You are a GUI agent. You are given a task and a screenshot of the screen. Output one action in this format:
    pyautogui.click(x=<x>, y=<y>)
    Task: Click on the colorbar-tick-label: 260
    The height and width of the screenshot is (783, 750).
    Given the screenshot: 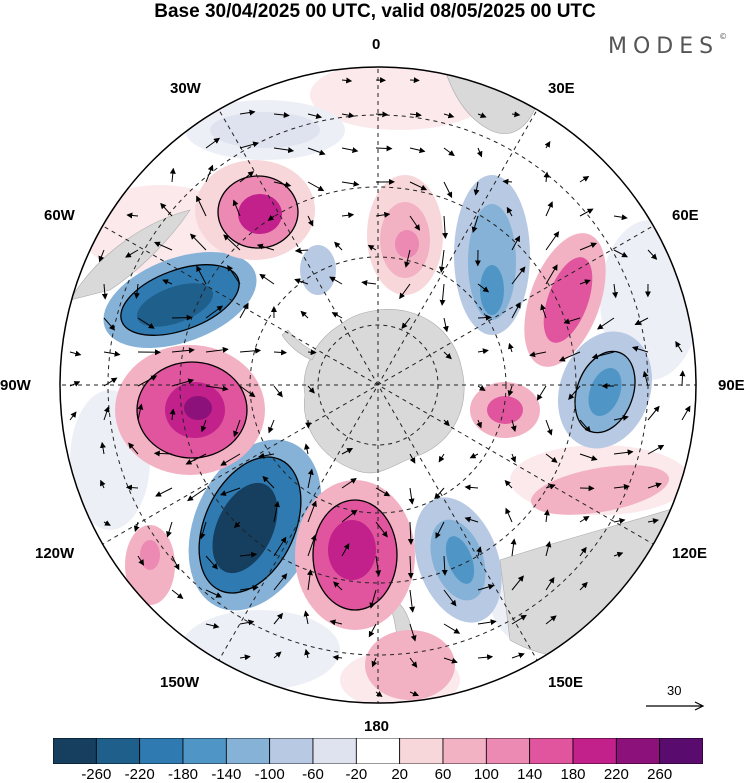 What is the action you would take?
    pyautogui.click(x=660, y=774)
    